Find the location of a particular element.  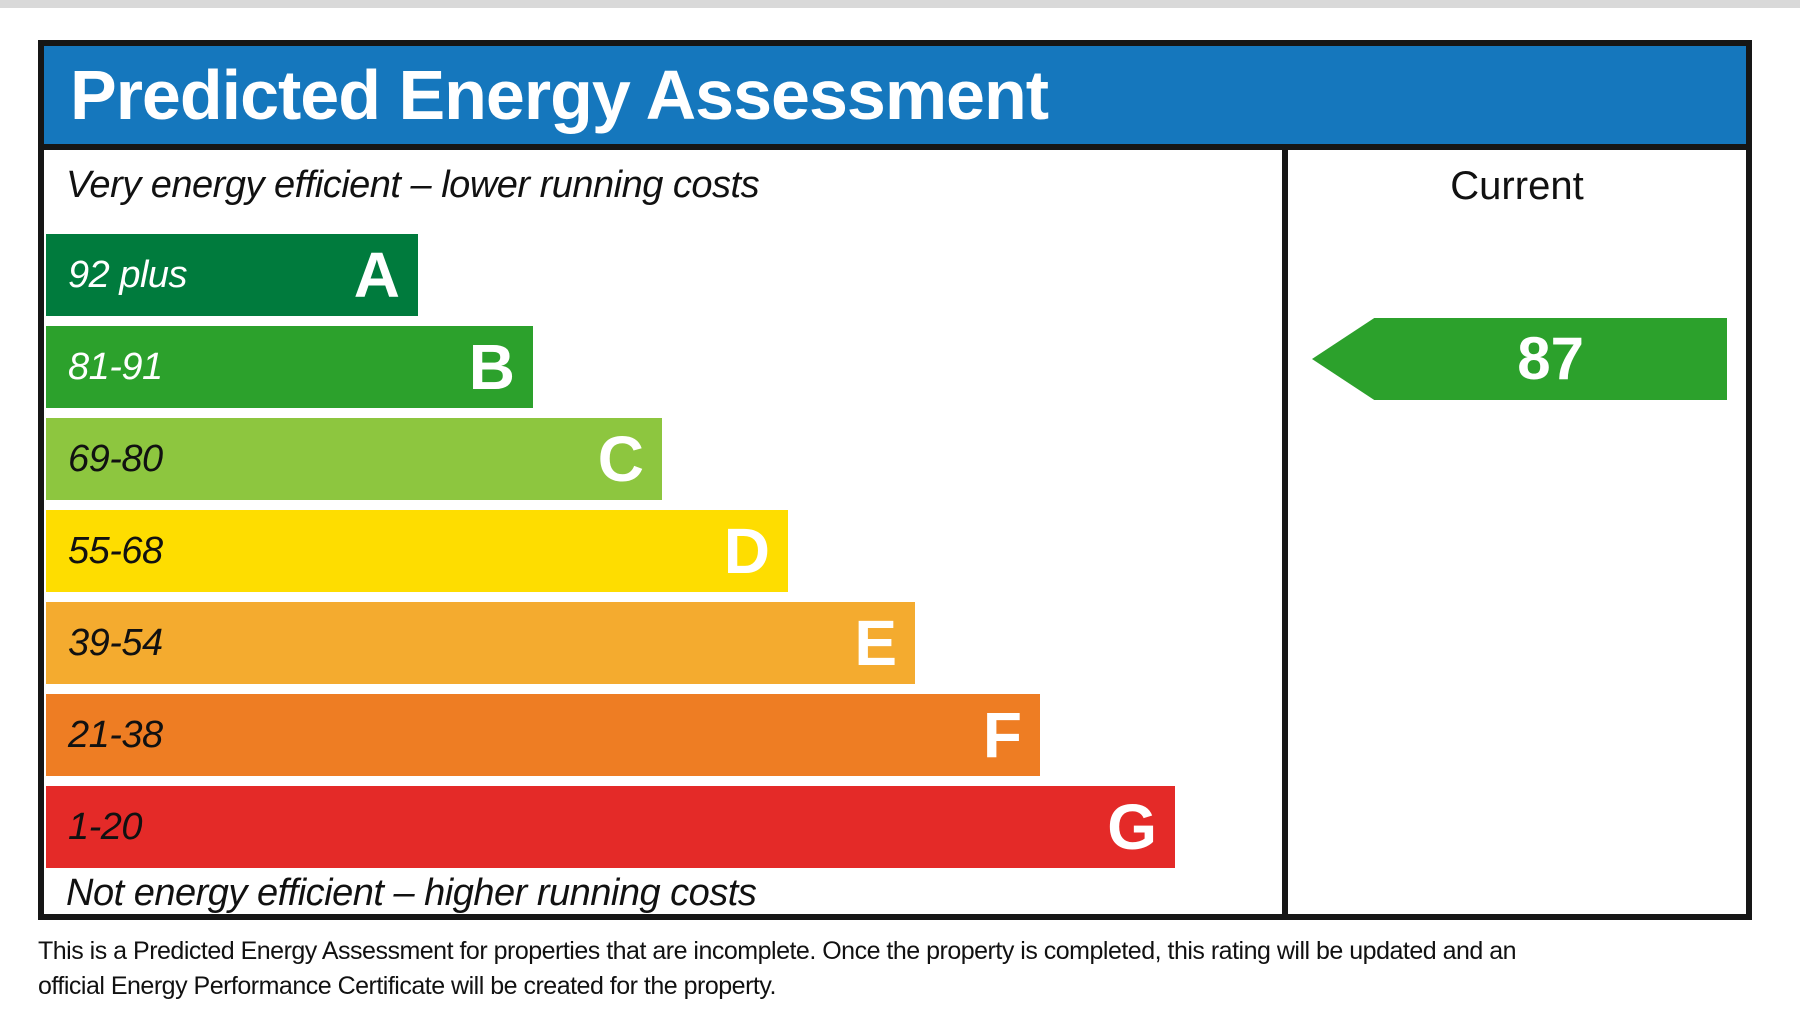

current-column-header: Current is located at coordinates (1517, 186).